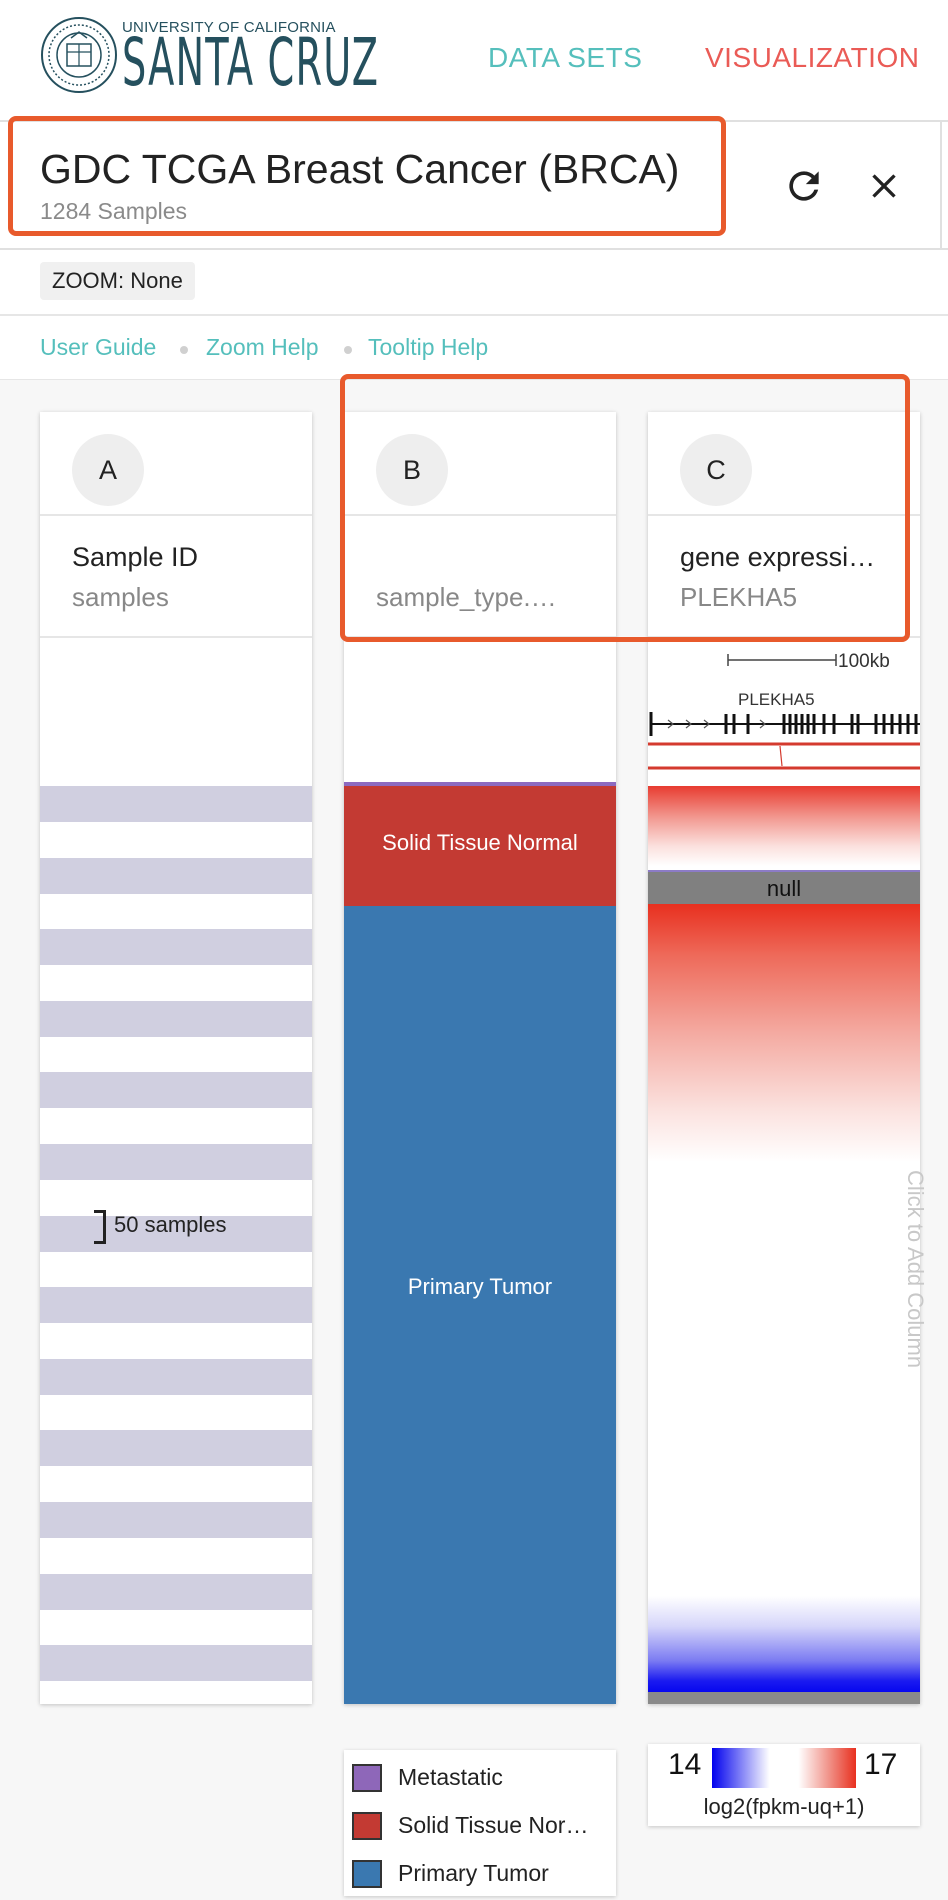 The height and width of the screenshot is (1900, 948). Describe the element at coordinates (685, 1764) in the screenshot. I see `legend-min-value: 14` at that location.